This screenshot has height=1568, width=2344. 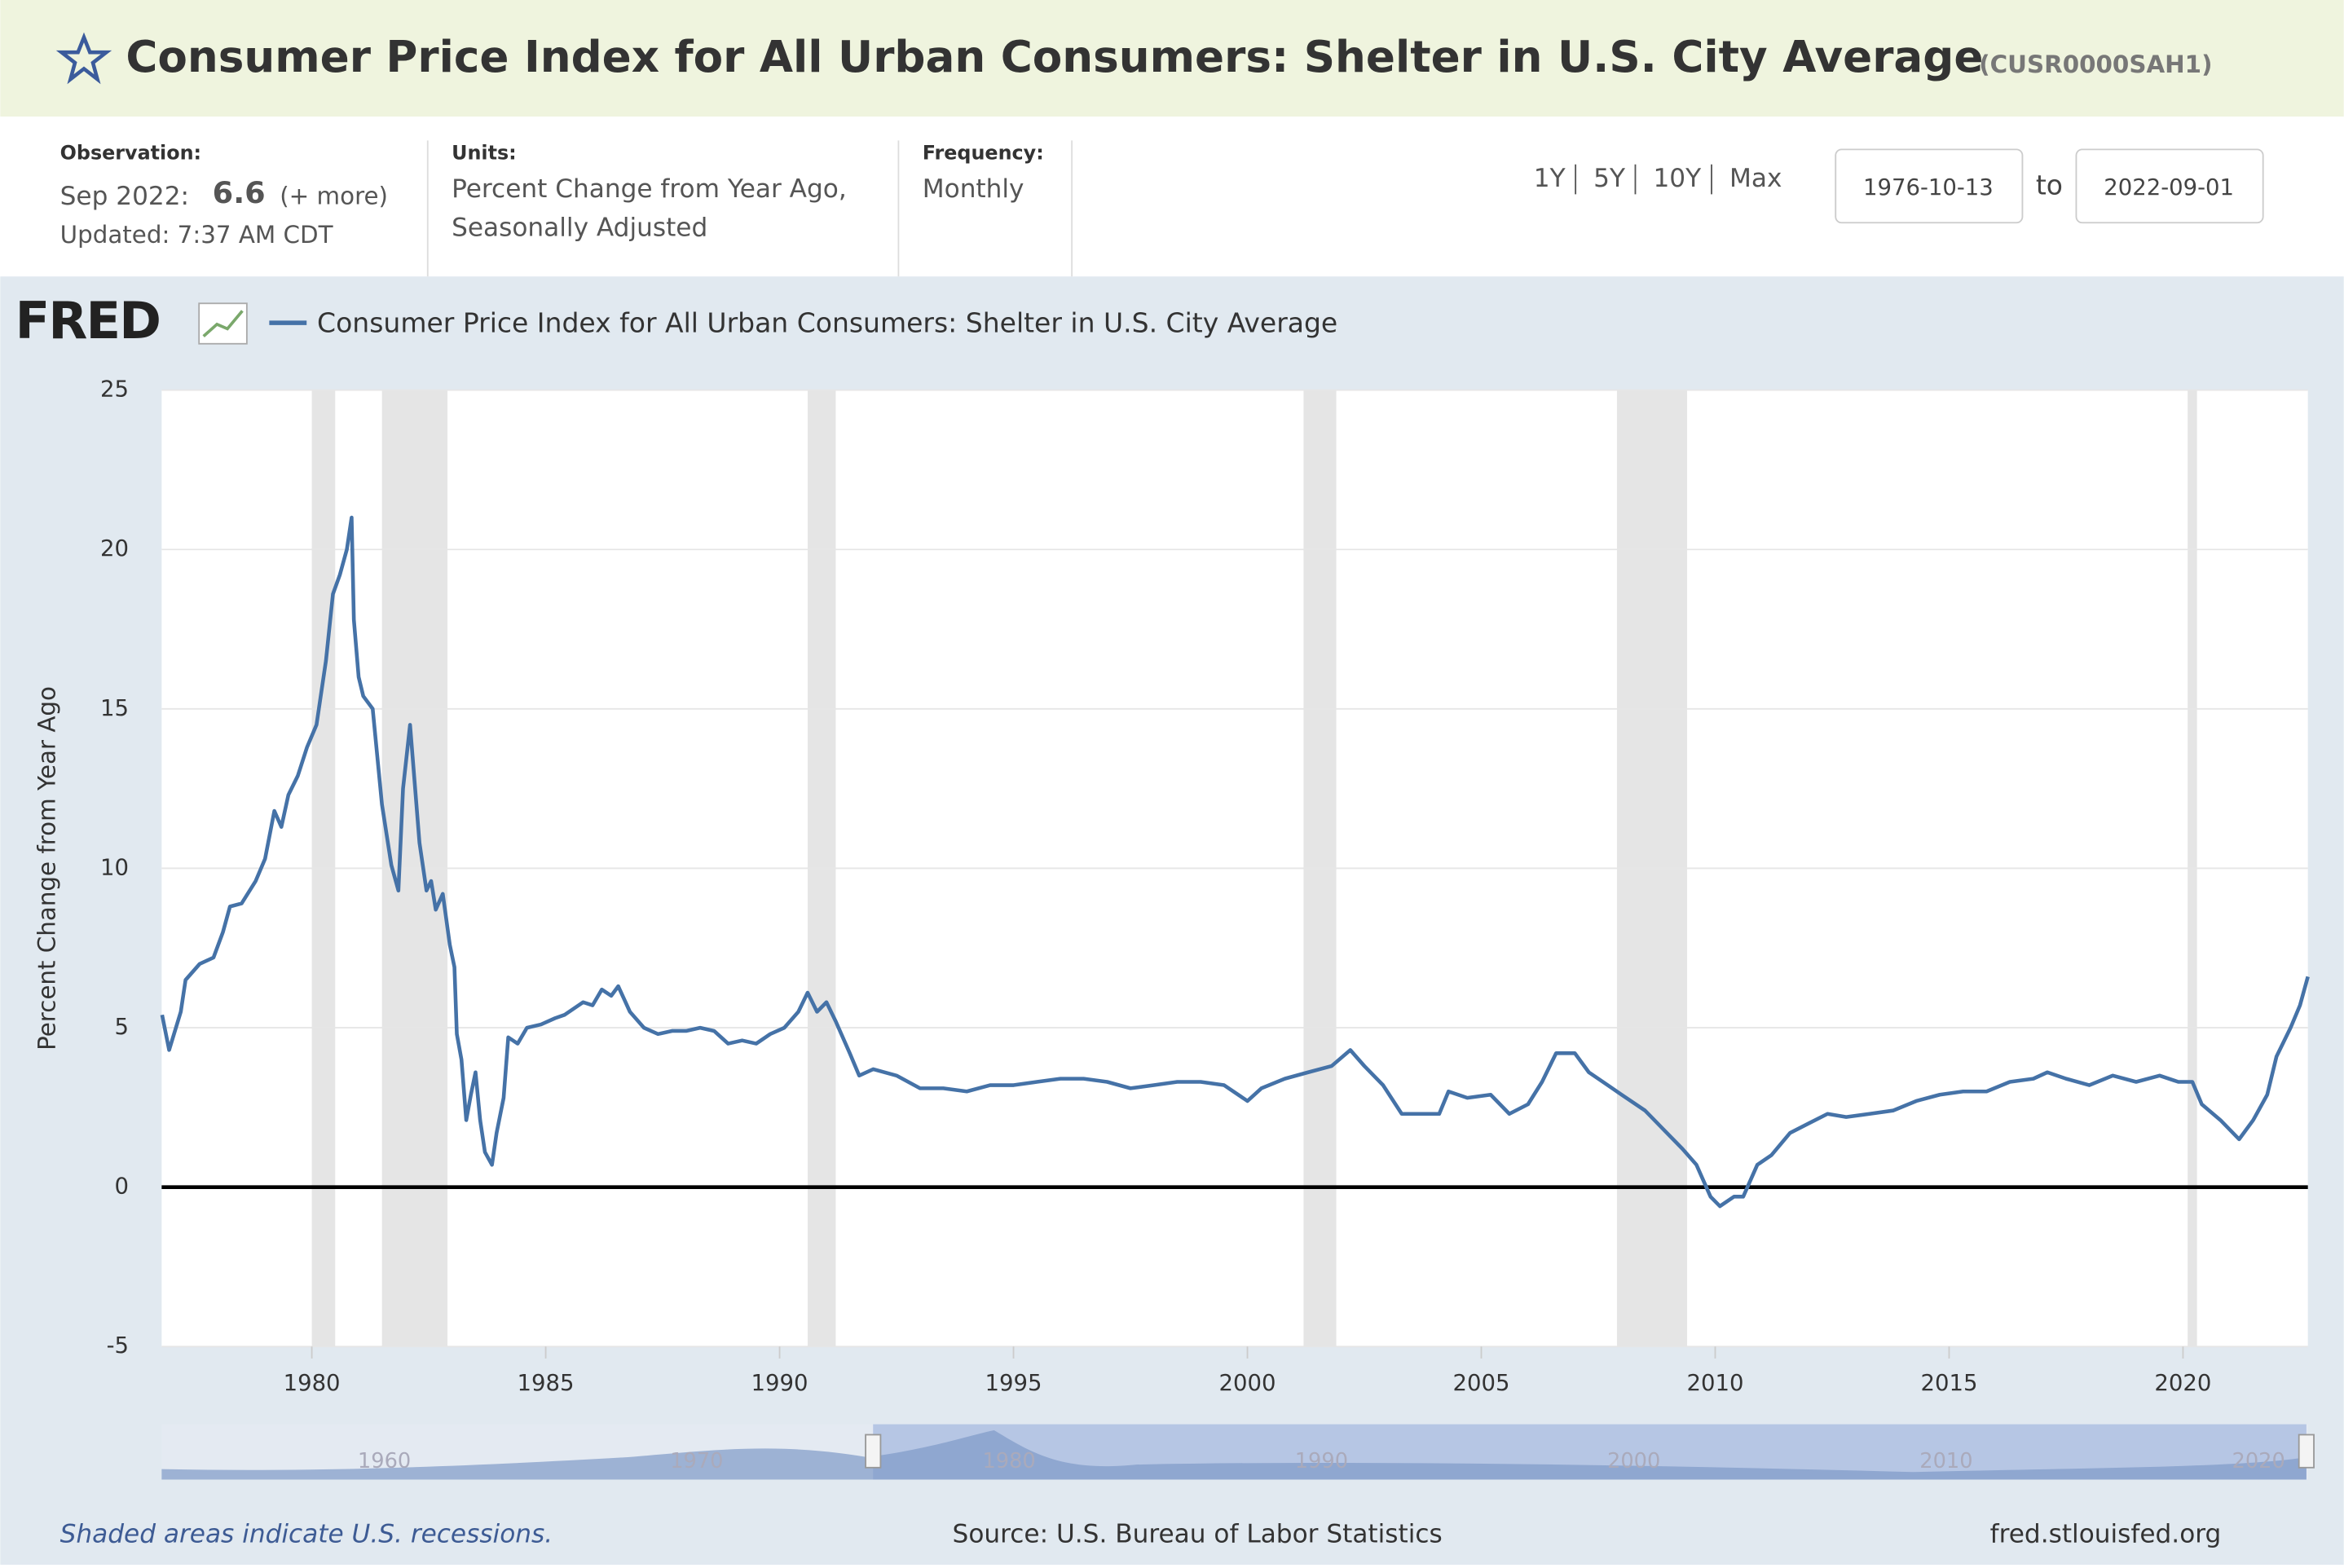 What do you see at coordinates (130, 152) in the screenshot?
I see `obs-label: Observation:` at bounding box center [130, 152].